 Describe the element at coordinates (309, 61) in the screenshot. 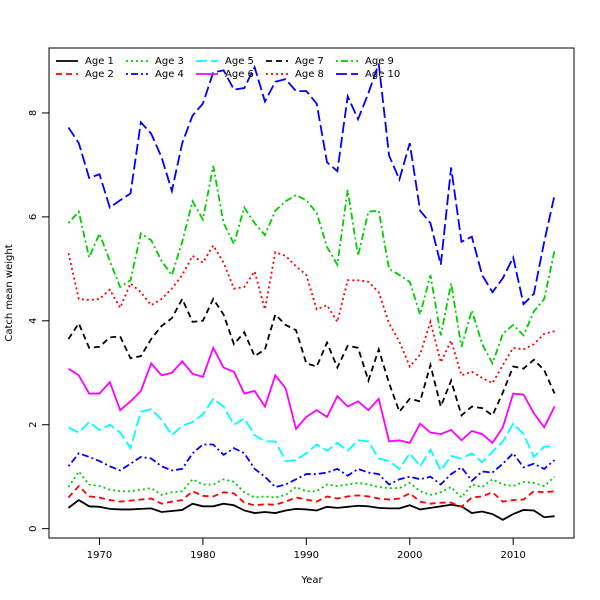

I see `legend-label: Age 7` at that location.